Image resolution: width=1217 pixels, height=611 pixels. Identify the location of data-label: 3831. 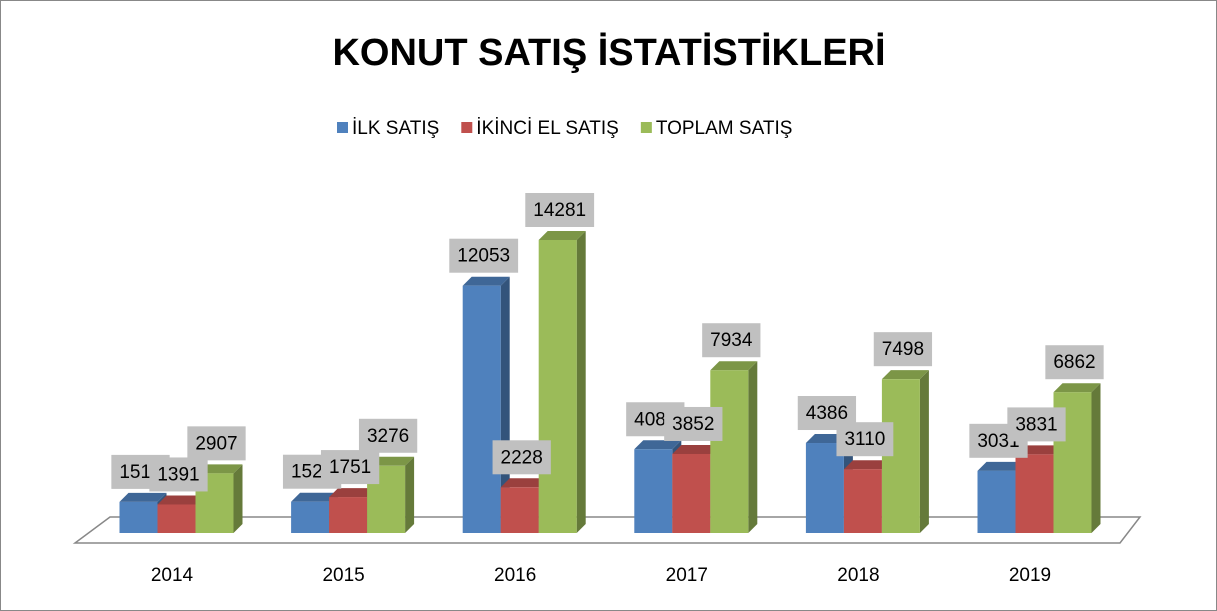
(1036, 424).